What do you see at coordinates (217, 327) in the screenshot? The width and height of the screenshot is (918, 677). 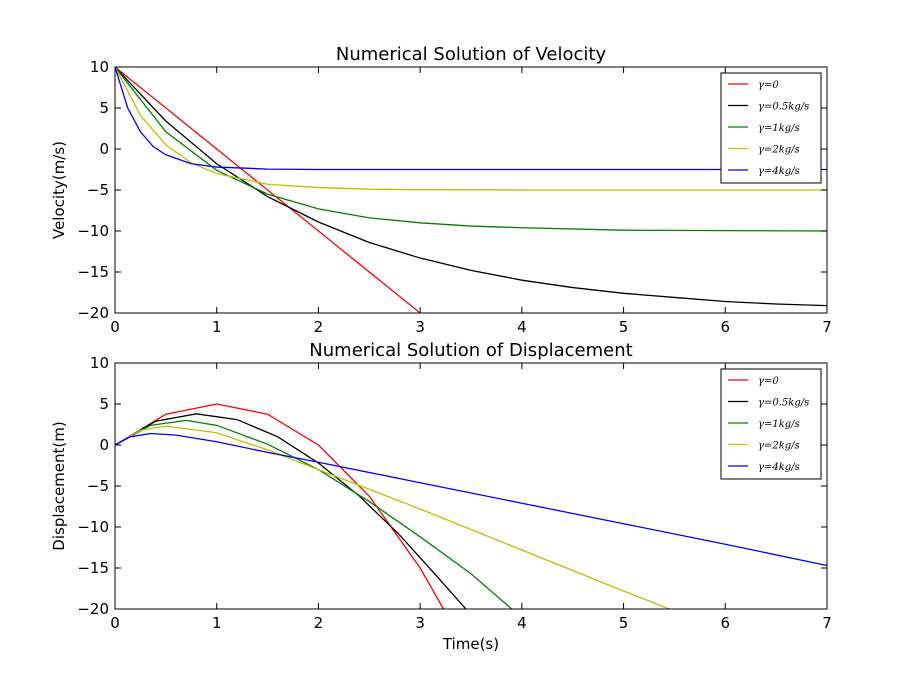 I see `velocity-xtick-label: 1` at bounding box center [217, 327].